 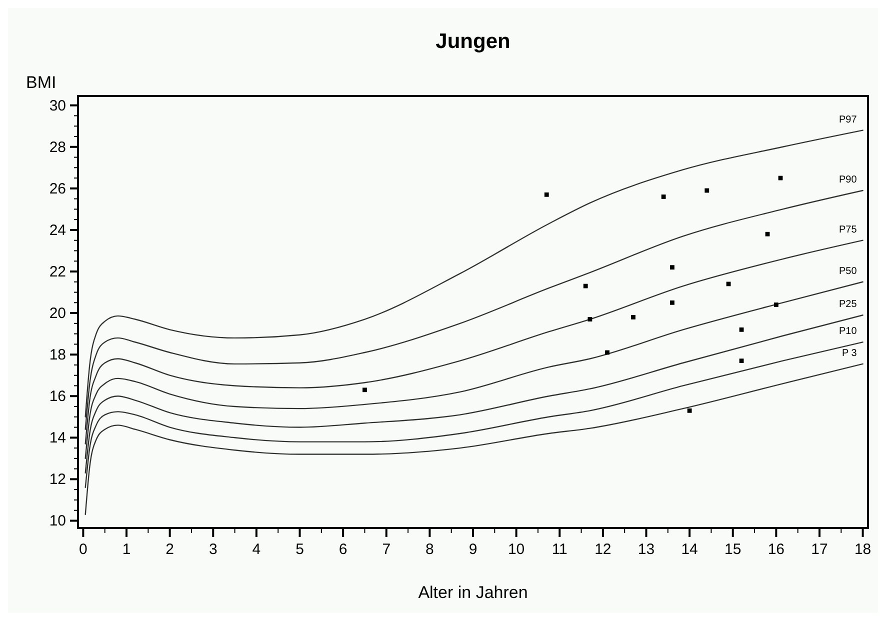 What do you see at coordinates (256, 549) in the screenshot?
I see `x-tick-label: 4` at bounding box center [256, 549].